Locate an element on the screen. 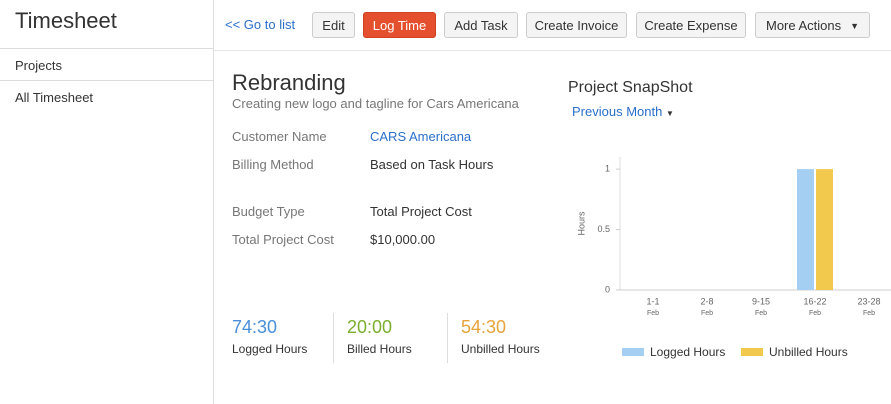 The width and height of the screenshot is (891, 404). button-label: More Actions is located at coordinates (804, 25).